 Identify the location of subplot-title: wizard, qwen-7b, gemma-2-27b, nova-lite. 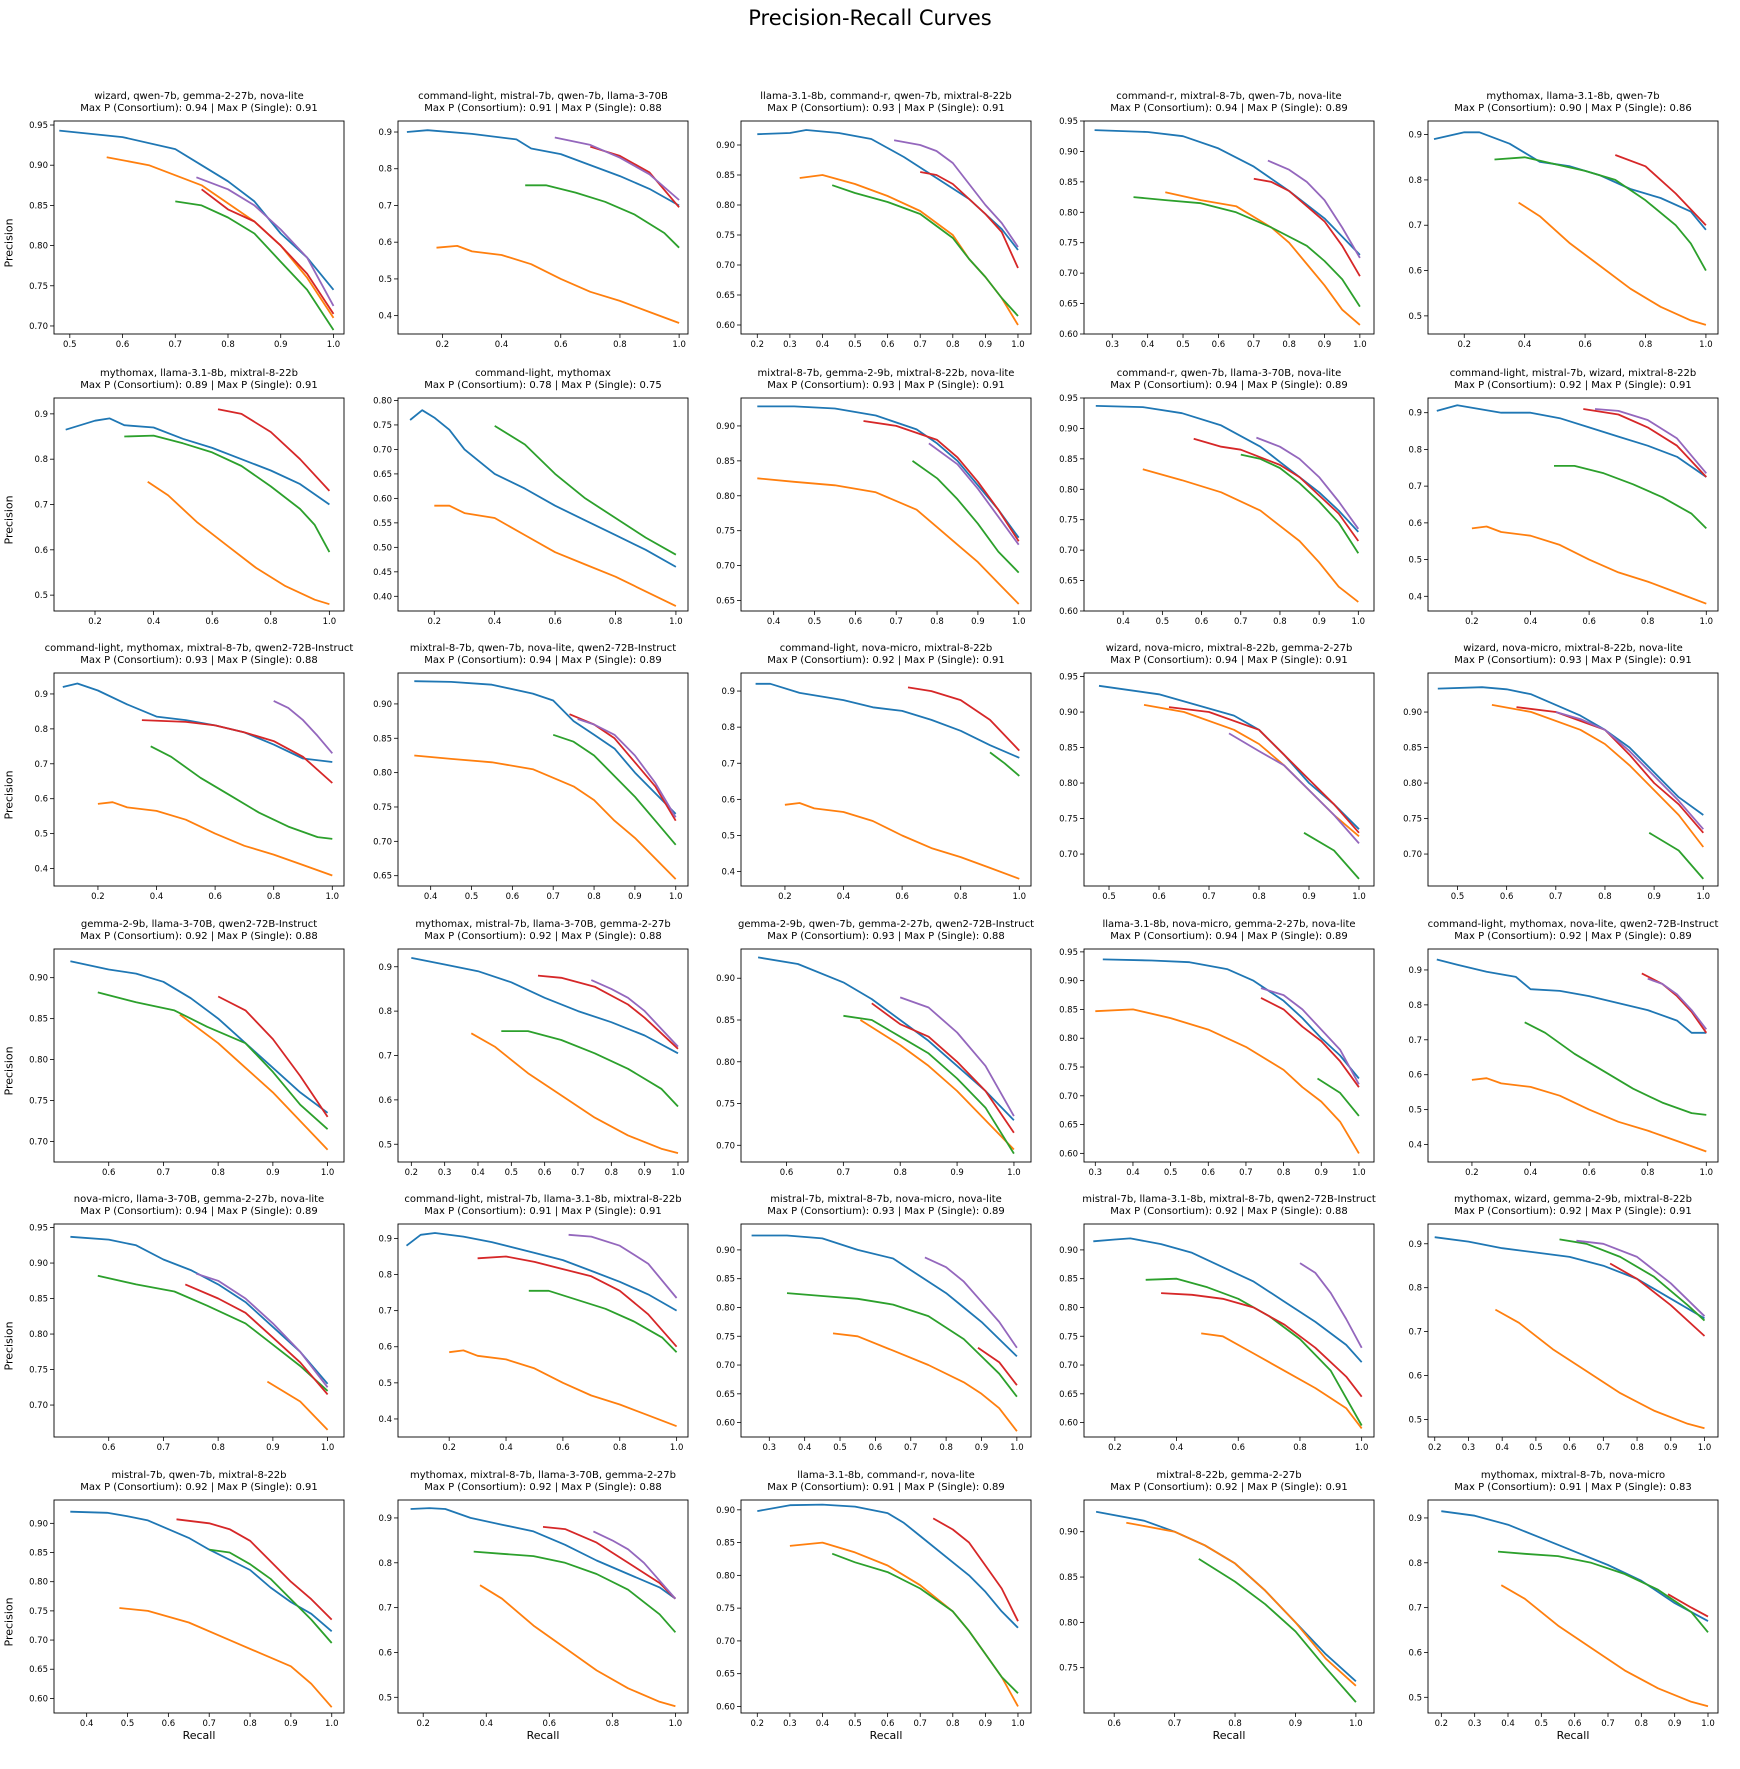
(199, 96).